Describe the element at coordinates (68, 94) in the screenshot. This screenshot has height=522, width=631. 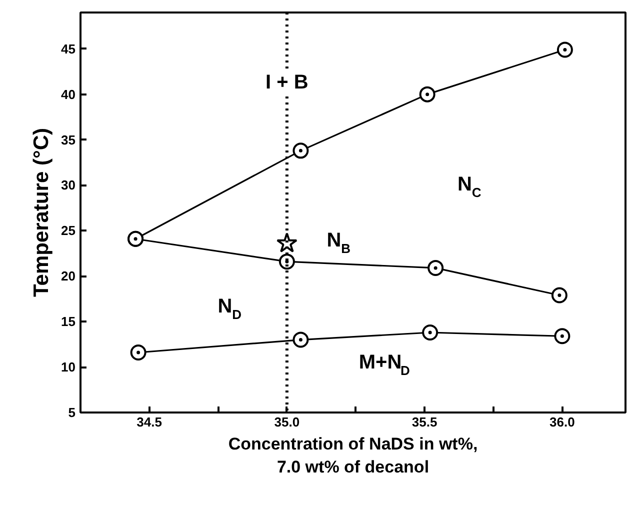
I see `y-tick-label: 40` at that location.